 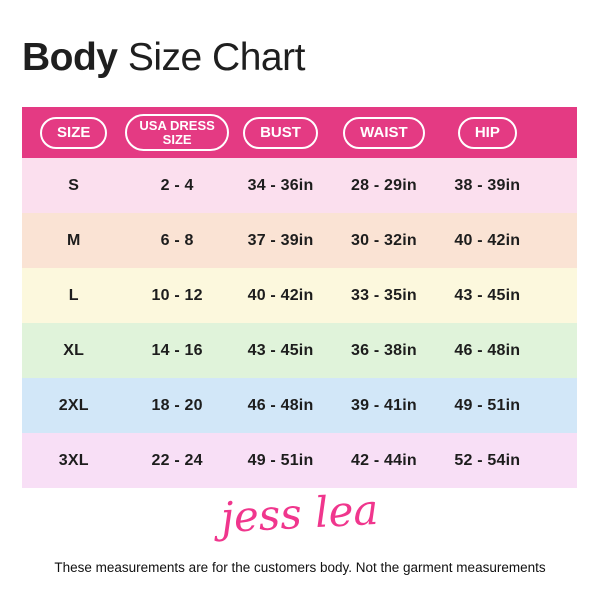 What do you see at coordinates (73, 240) in the screenshot?
I see `cell-size: M` at bounding box center [73, 240].